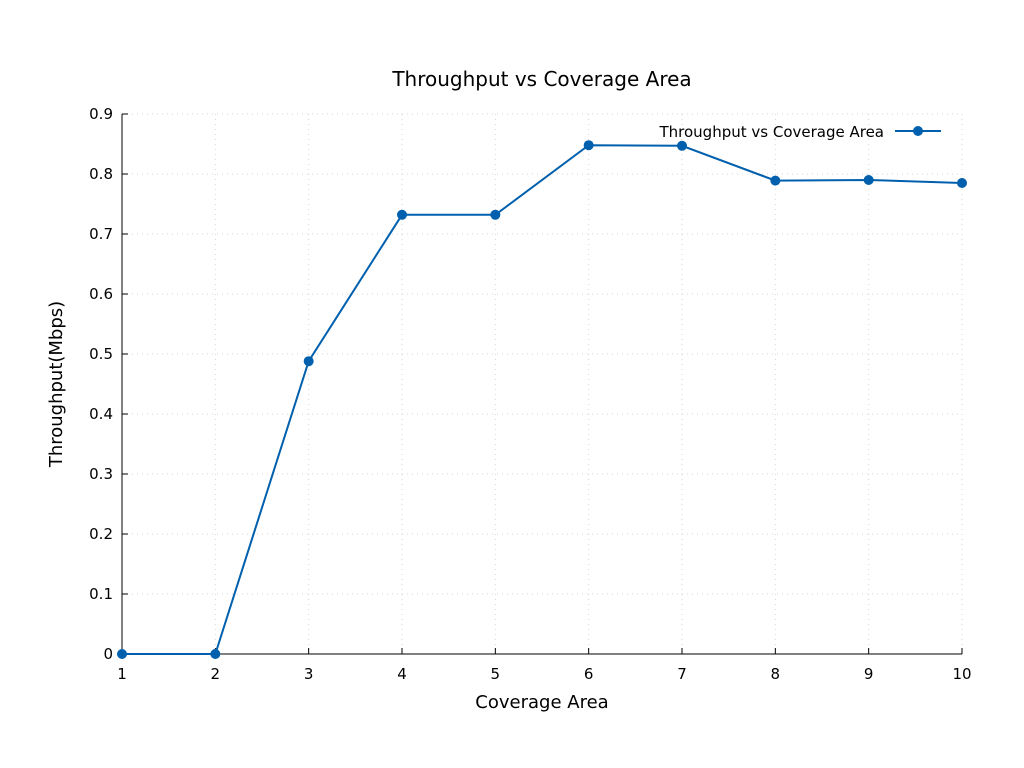  What do you see at coordinates (101, 474) in the screenshot?
I see `y-tick-label: 0.3` at bounding box center [101, 474].